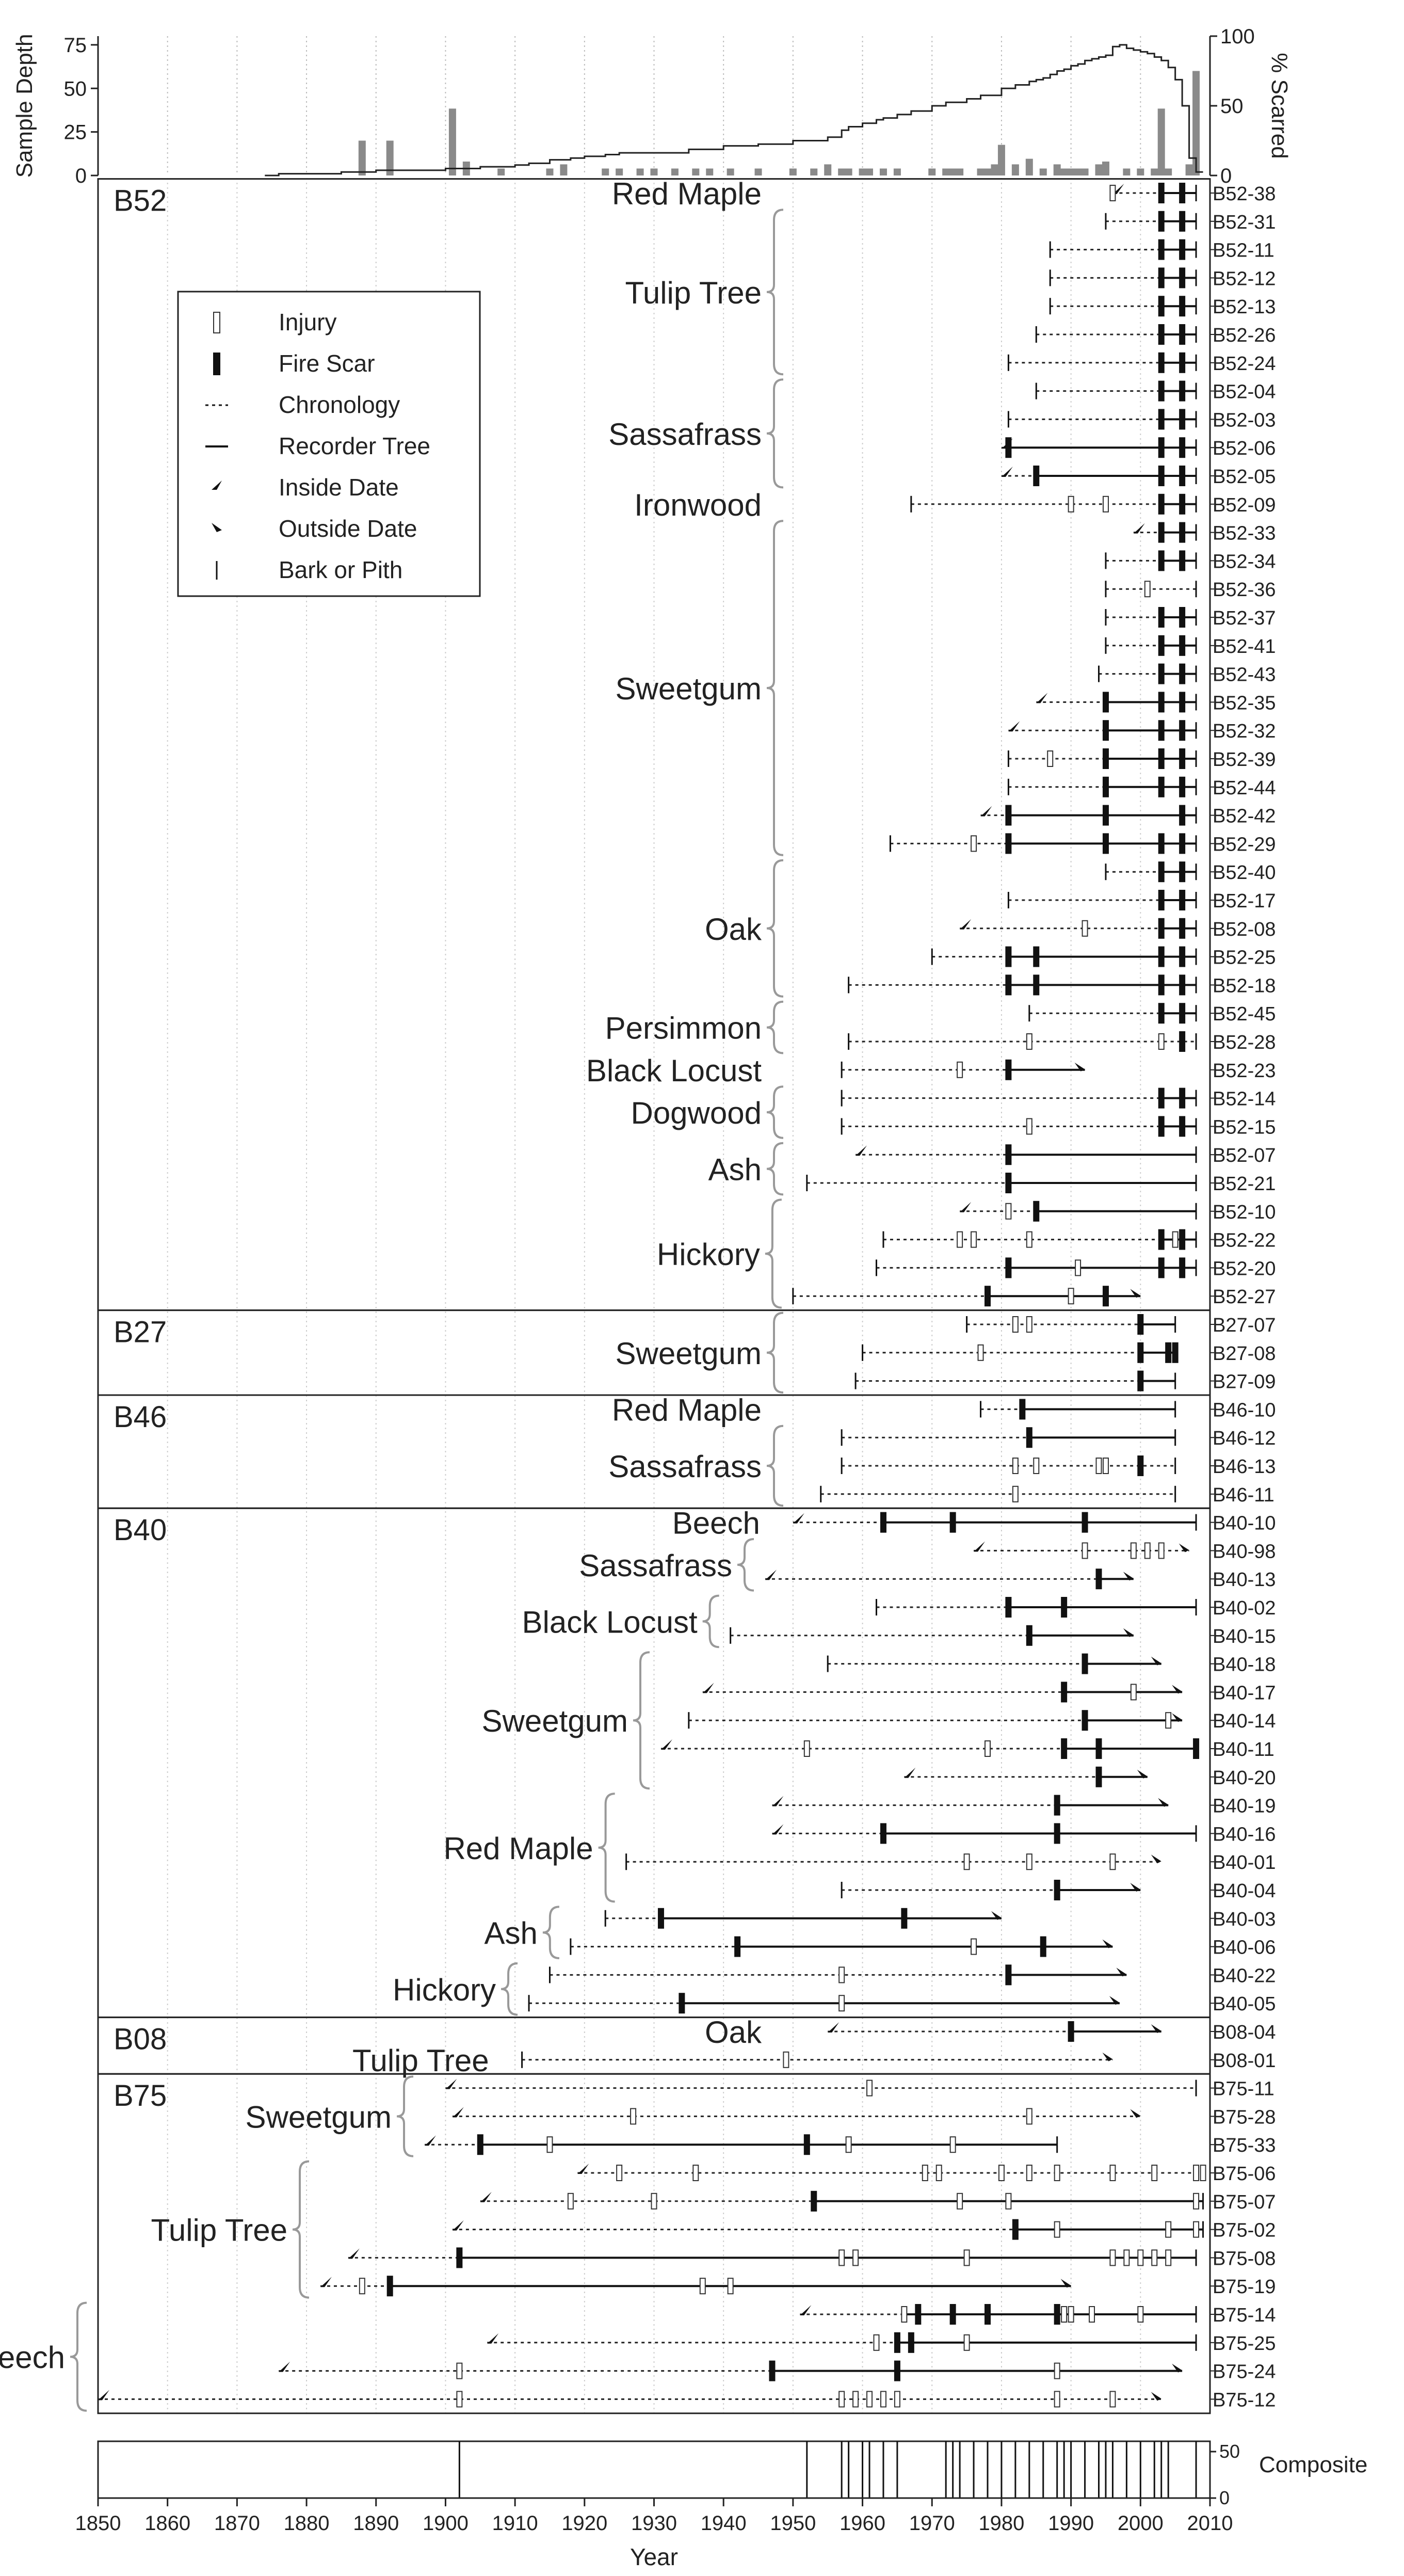  I want to click on tree-label: B52-28, so click(1244, 1042).